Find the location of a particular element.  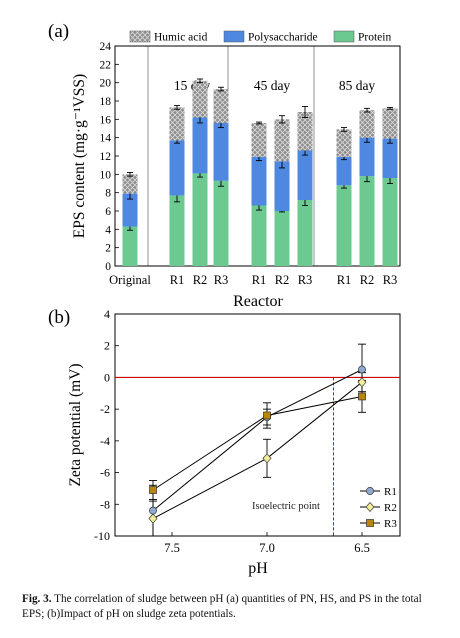

y-tick-label-a: 6 is located at coordinates (108, 212).